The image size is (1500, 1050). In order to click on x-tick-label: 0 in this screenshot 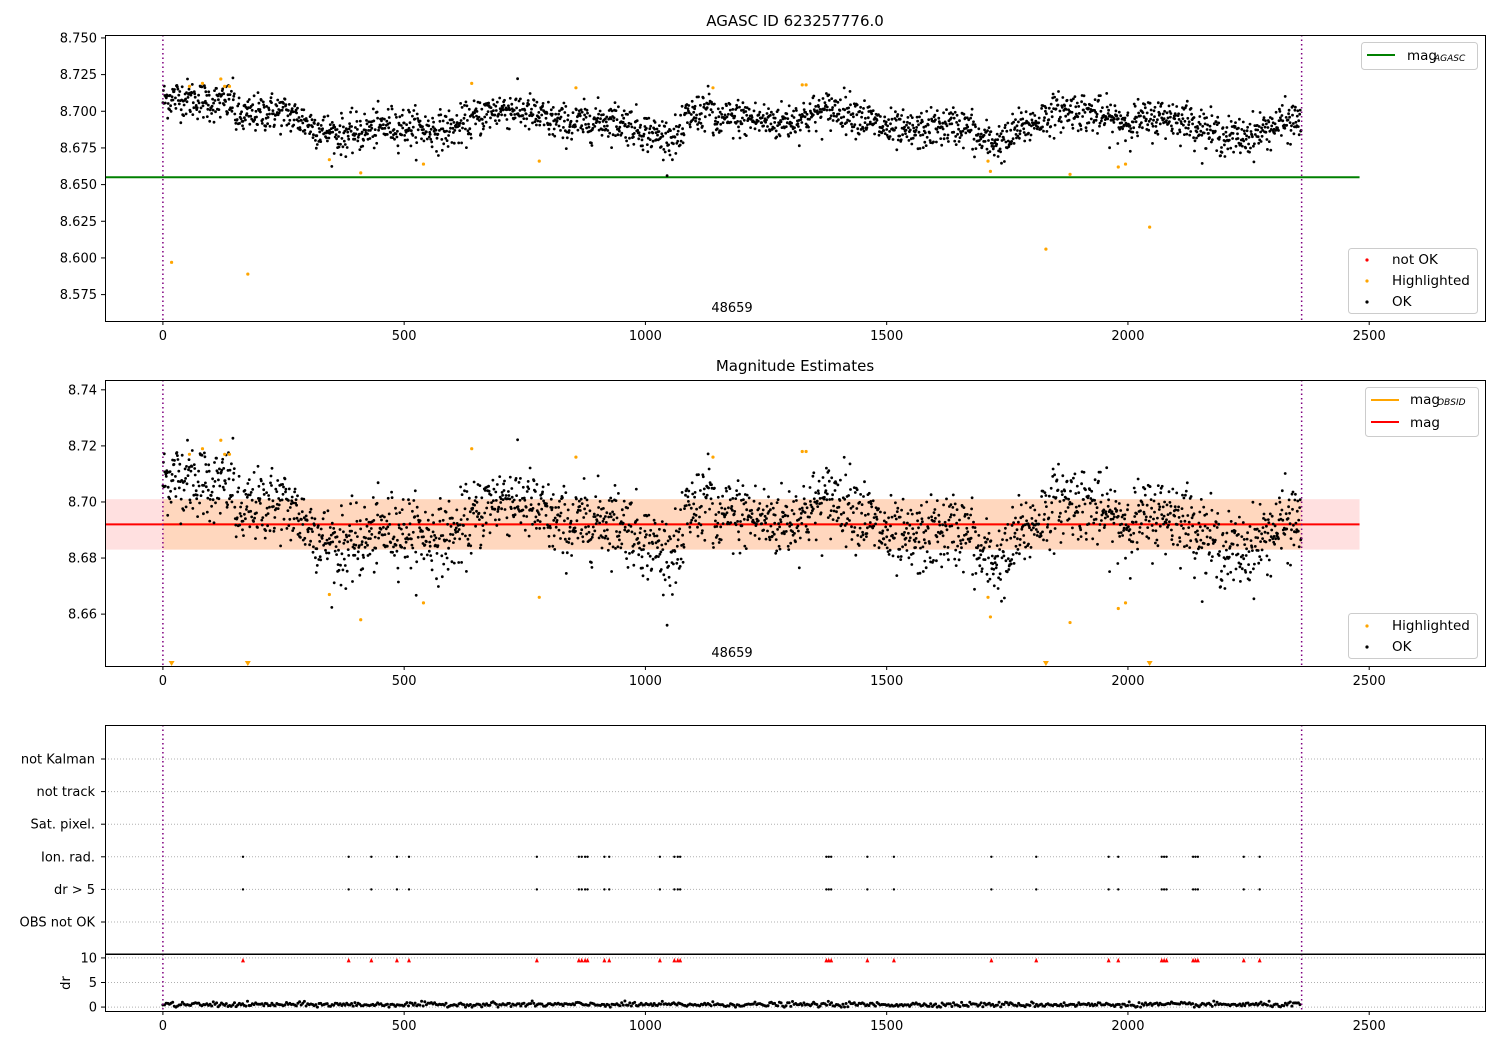, I will do `click(163, 681)`.